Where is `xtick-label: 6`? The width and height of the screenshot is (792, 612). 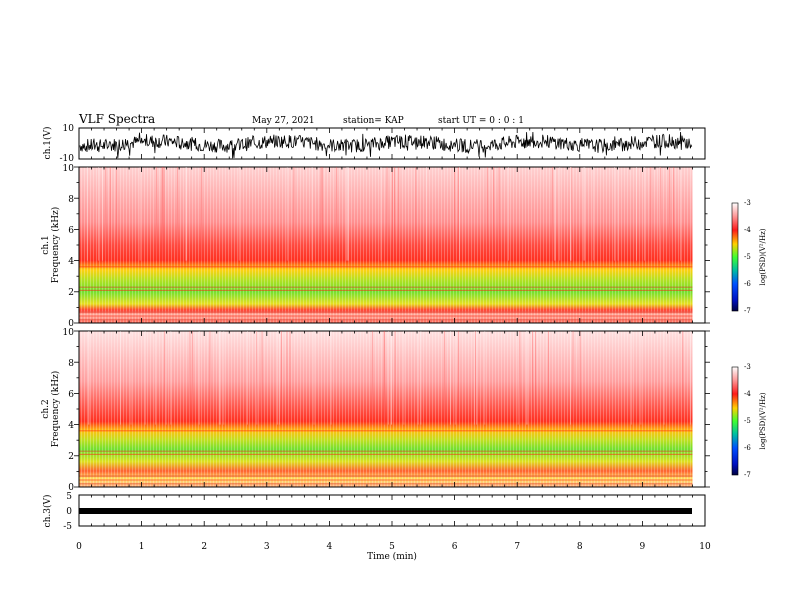
xtick-label: 6 is located at coordinates (455, 547).